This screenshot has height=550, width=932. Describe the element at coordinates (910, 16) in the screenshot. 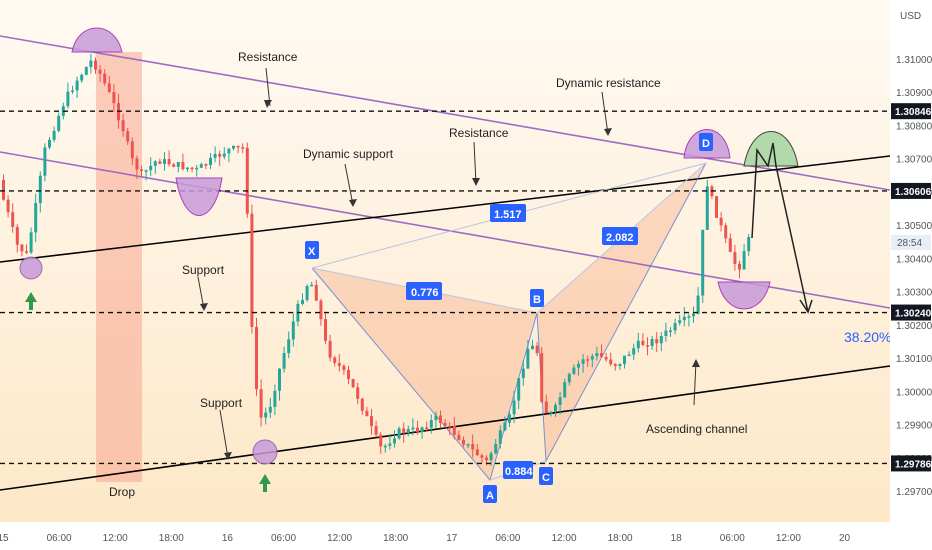

I see `currency-label: USD` at that location.